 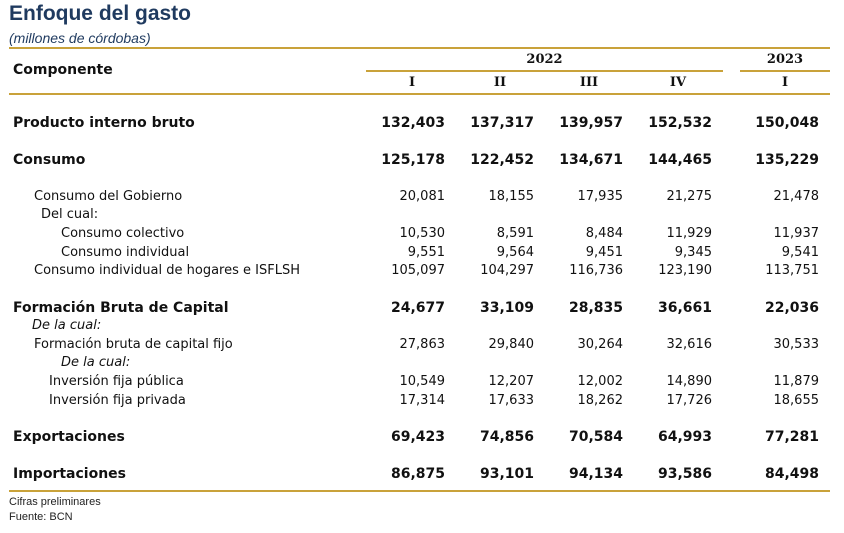 I want to click on value-cell: 70,584, so click(x=595, y=437).